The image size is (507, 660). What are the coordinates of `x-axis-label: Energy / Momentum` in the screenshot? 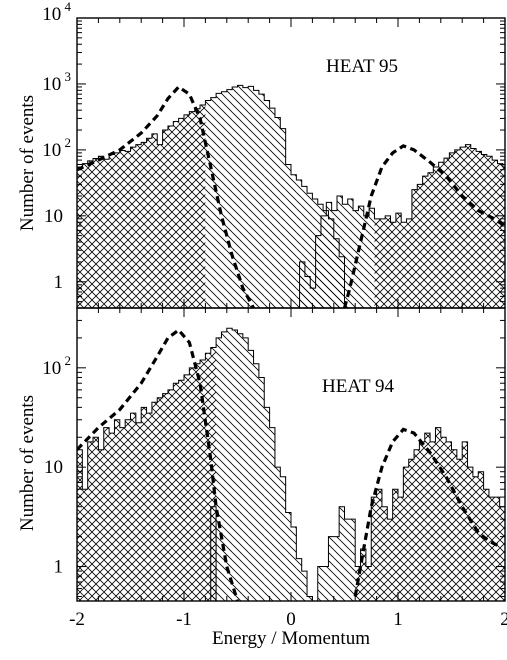 It's located at (291, 638).